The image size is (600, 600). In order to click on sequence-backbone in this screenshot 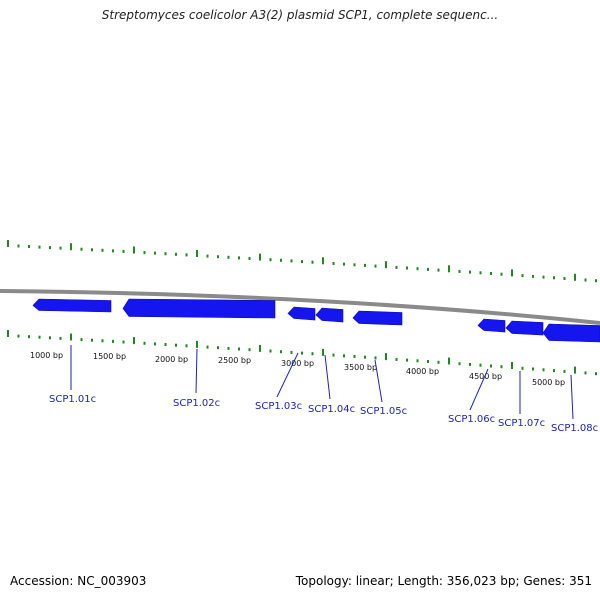, I will do `click(300, 307)`.